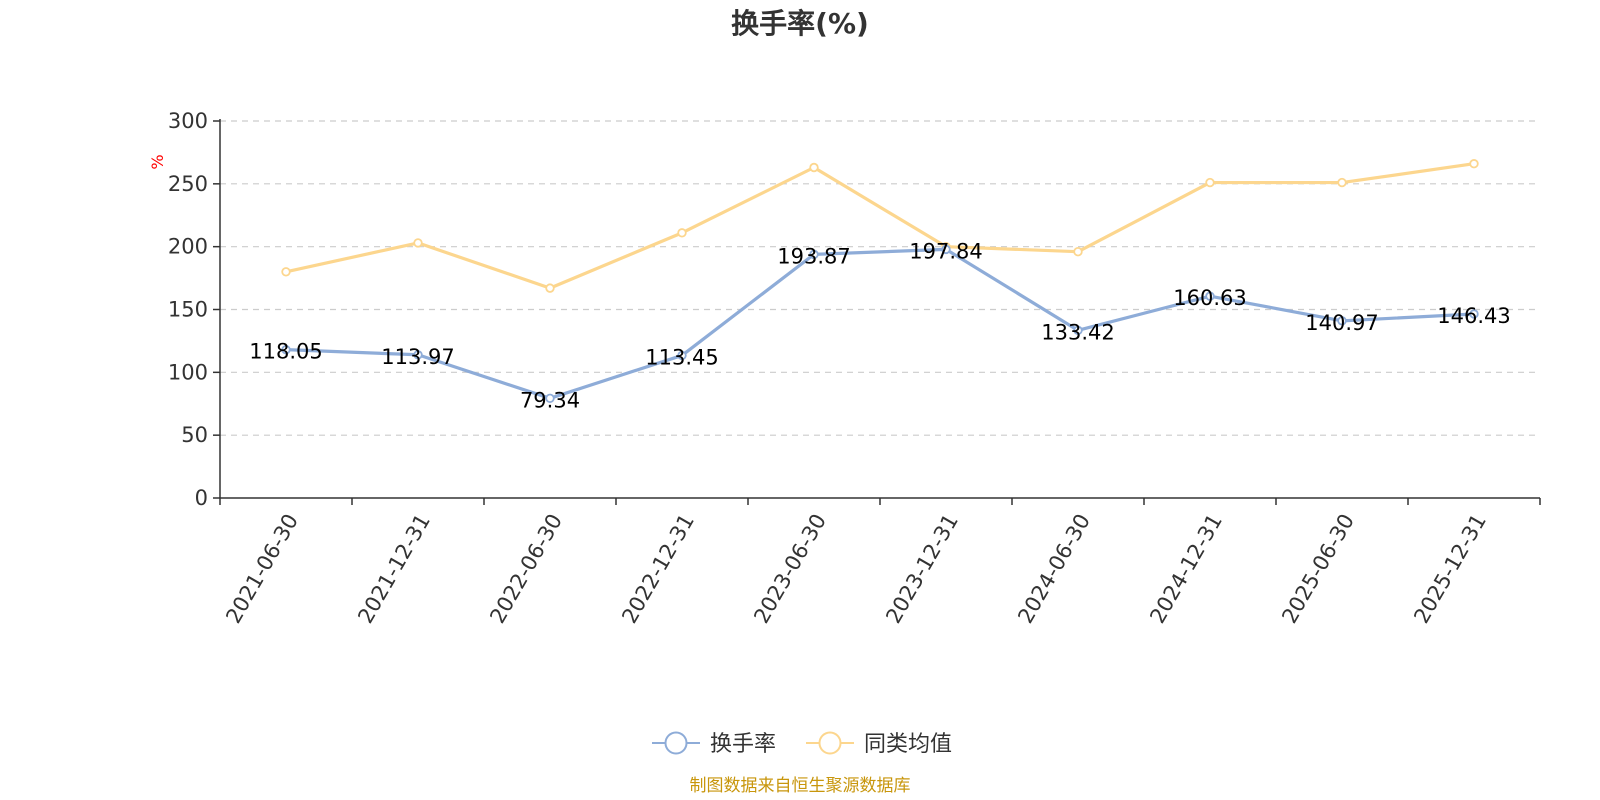 This screenshot has width=1600, height=800. Describe the element at coordinates (194, 435) in the screenshot. I see `y-tick-label: 50` at that location.